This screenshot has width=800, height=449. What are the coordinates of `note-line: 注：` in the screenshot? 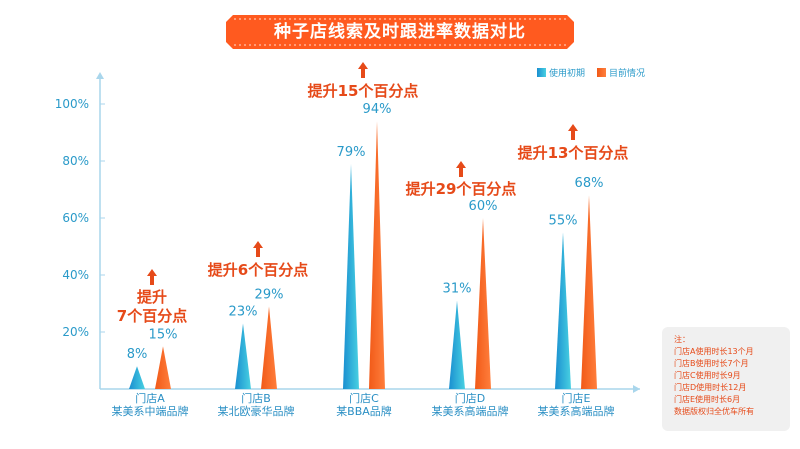 It's located at (682, 339).